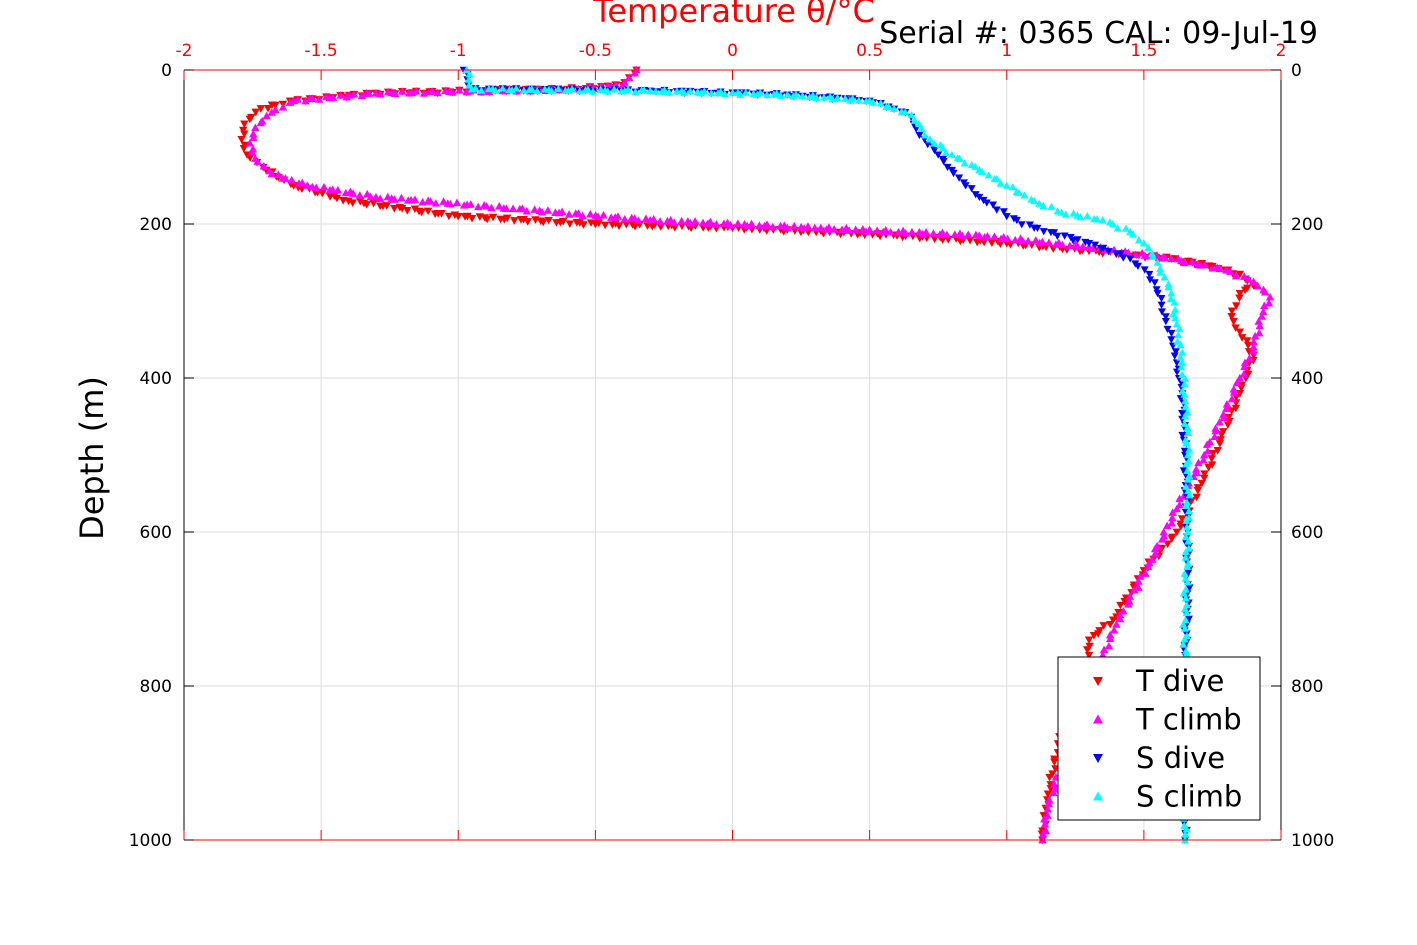  Describe the element at coordinates (1006, 51) in the screenshot. I see `x-tick-label: 1` at that location.